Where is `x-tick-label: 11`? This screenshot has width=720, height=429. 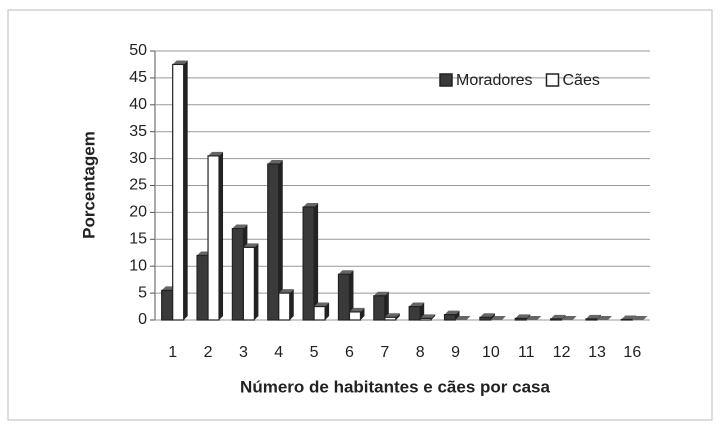
x-tick-label: 11 is located at coordinates (526, 352).